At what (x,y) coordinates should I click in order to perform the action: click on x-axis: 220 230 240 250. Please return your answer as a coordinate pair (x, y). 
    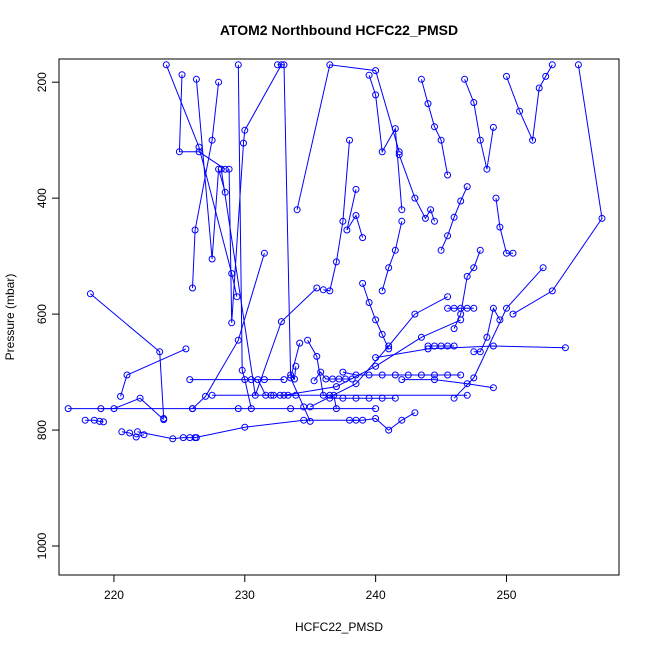
    Looking at the image, I should click on (310, 588).